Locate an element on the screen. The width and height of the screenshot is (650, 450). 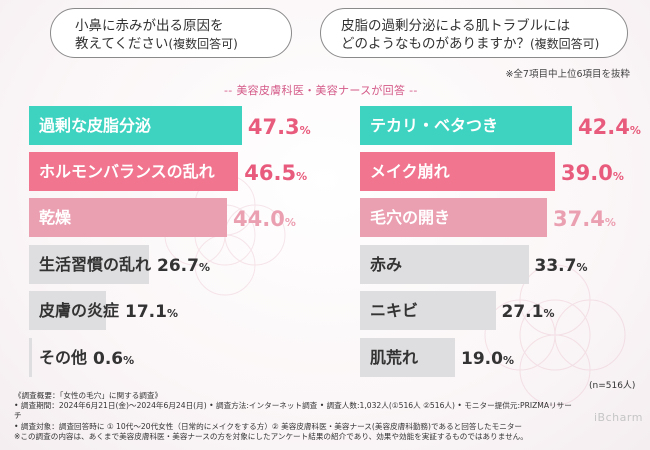
chart-value-number: 44.0 is located at coordinates (259, 219).